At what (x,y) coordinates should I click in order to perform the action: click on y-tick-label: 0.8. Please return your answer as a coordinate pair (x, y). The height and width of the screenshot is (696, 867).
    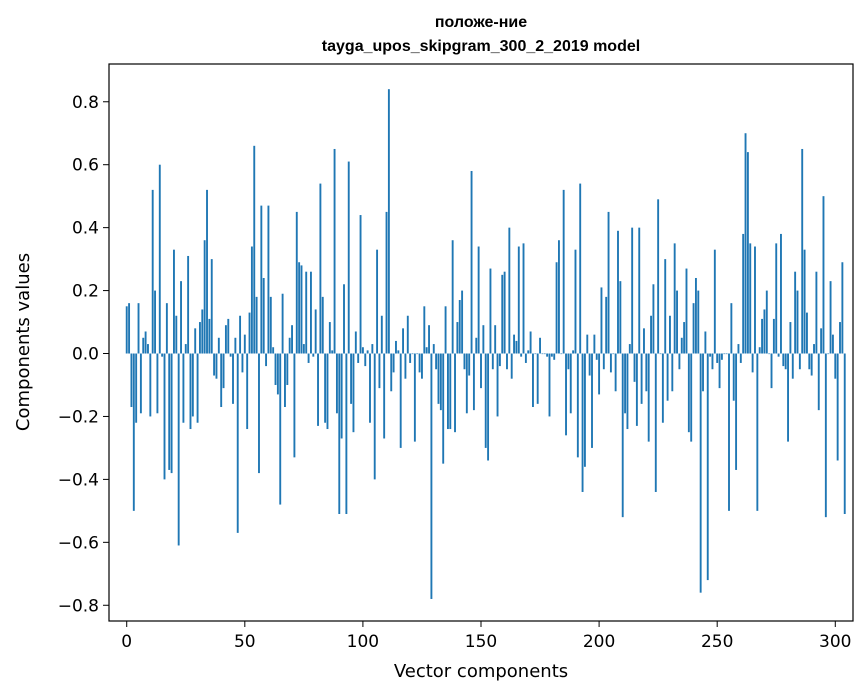
    Looking at the image, I should click on (85, 103).